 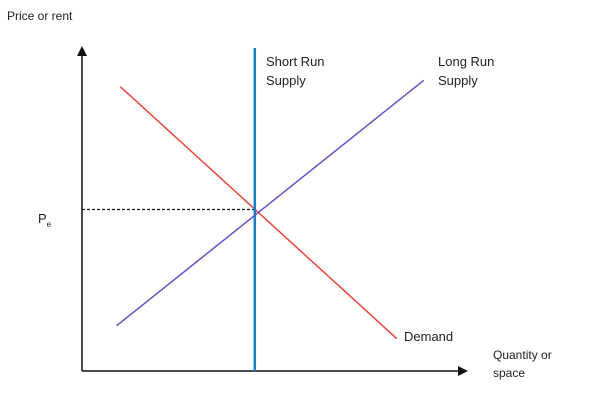 I want to click on y-tick-label-subscript: e, so click(x=49, y=224).